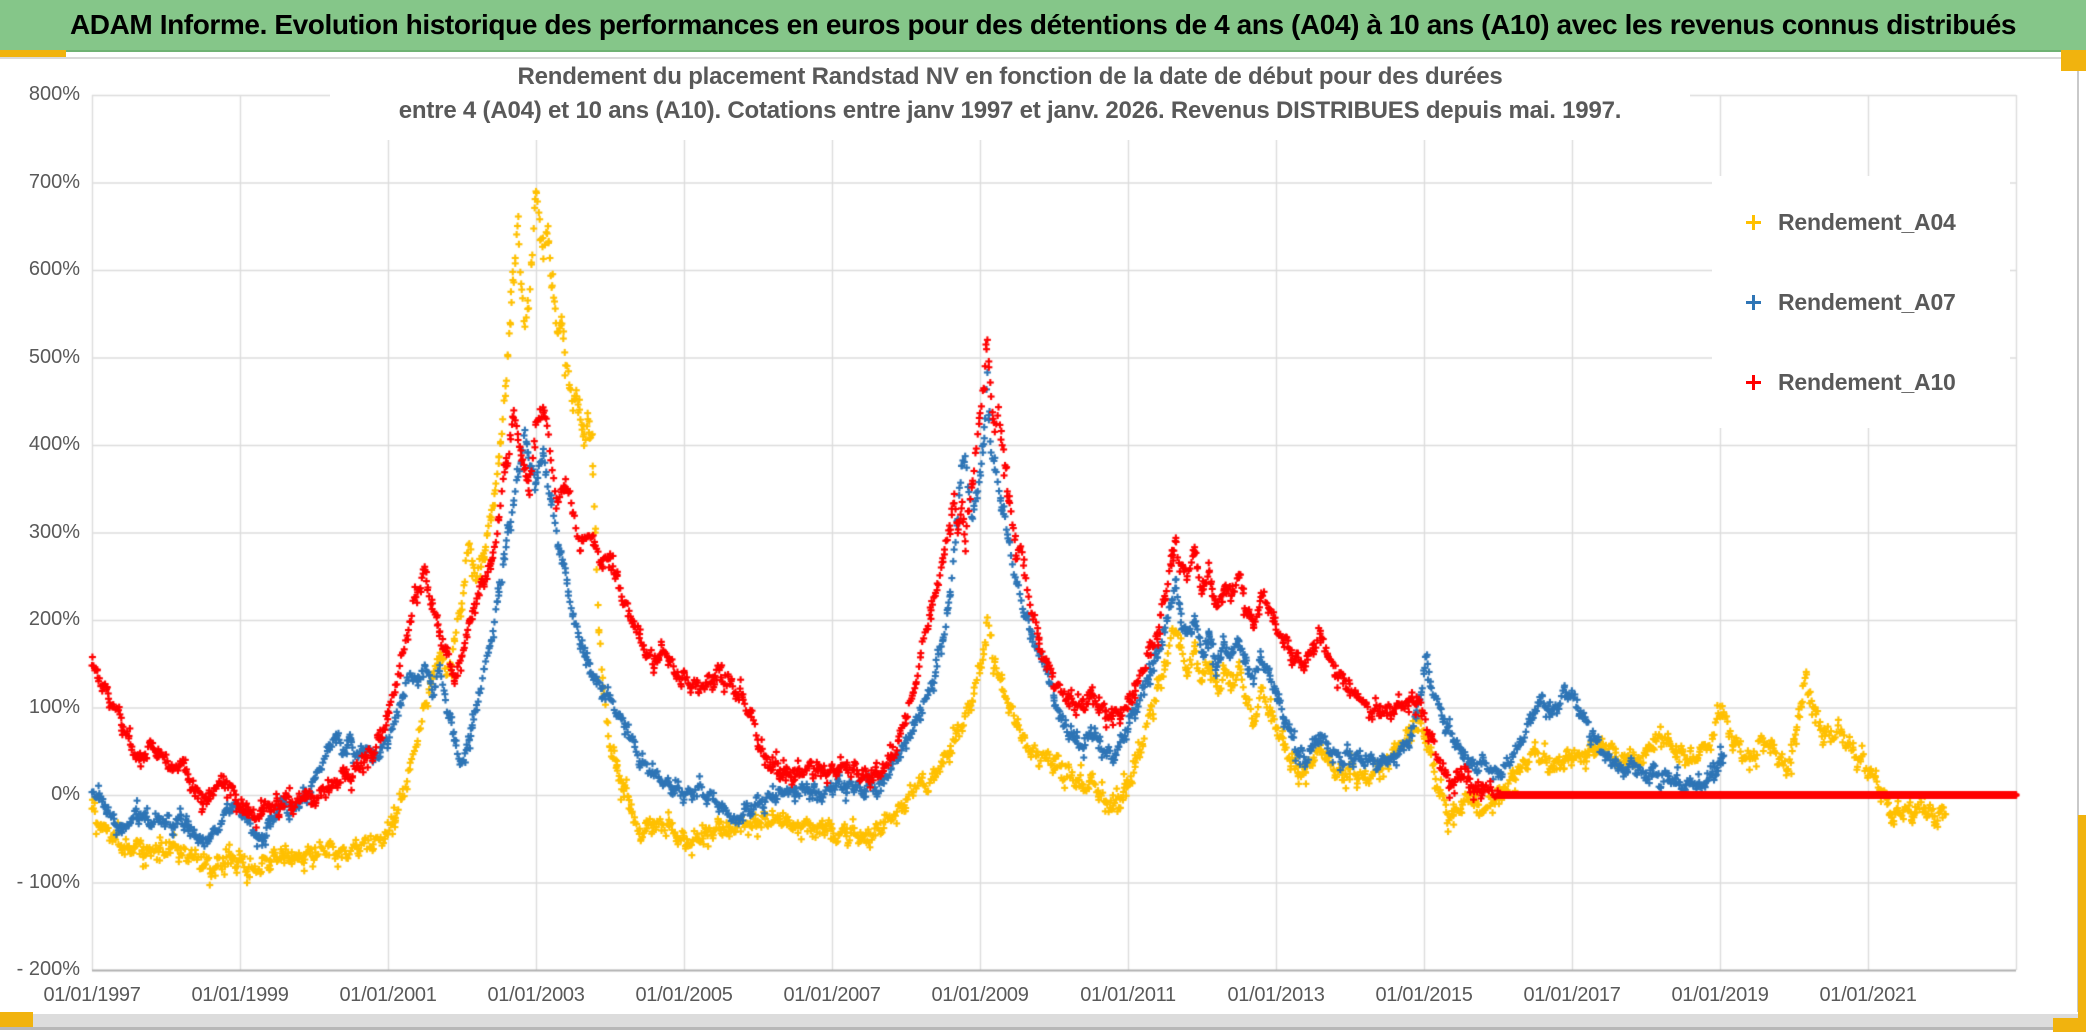 The width and height of the screenshot is (2086, 1032). What do you see at coordinates (2082, 923) in the screenshot?
I see `gold-scrollbar-right` at bounding box center [2082, 923].